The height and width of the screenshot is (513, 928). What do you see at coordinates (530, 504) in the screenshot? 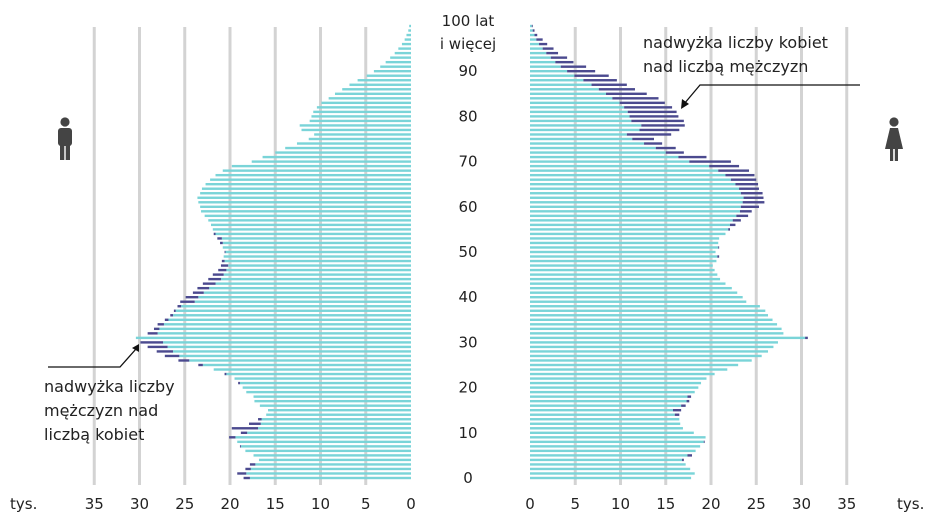
I see `women-x-tick-label: 0` at bounding box center [530, 504].